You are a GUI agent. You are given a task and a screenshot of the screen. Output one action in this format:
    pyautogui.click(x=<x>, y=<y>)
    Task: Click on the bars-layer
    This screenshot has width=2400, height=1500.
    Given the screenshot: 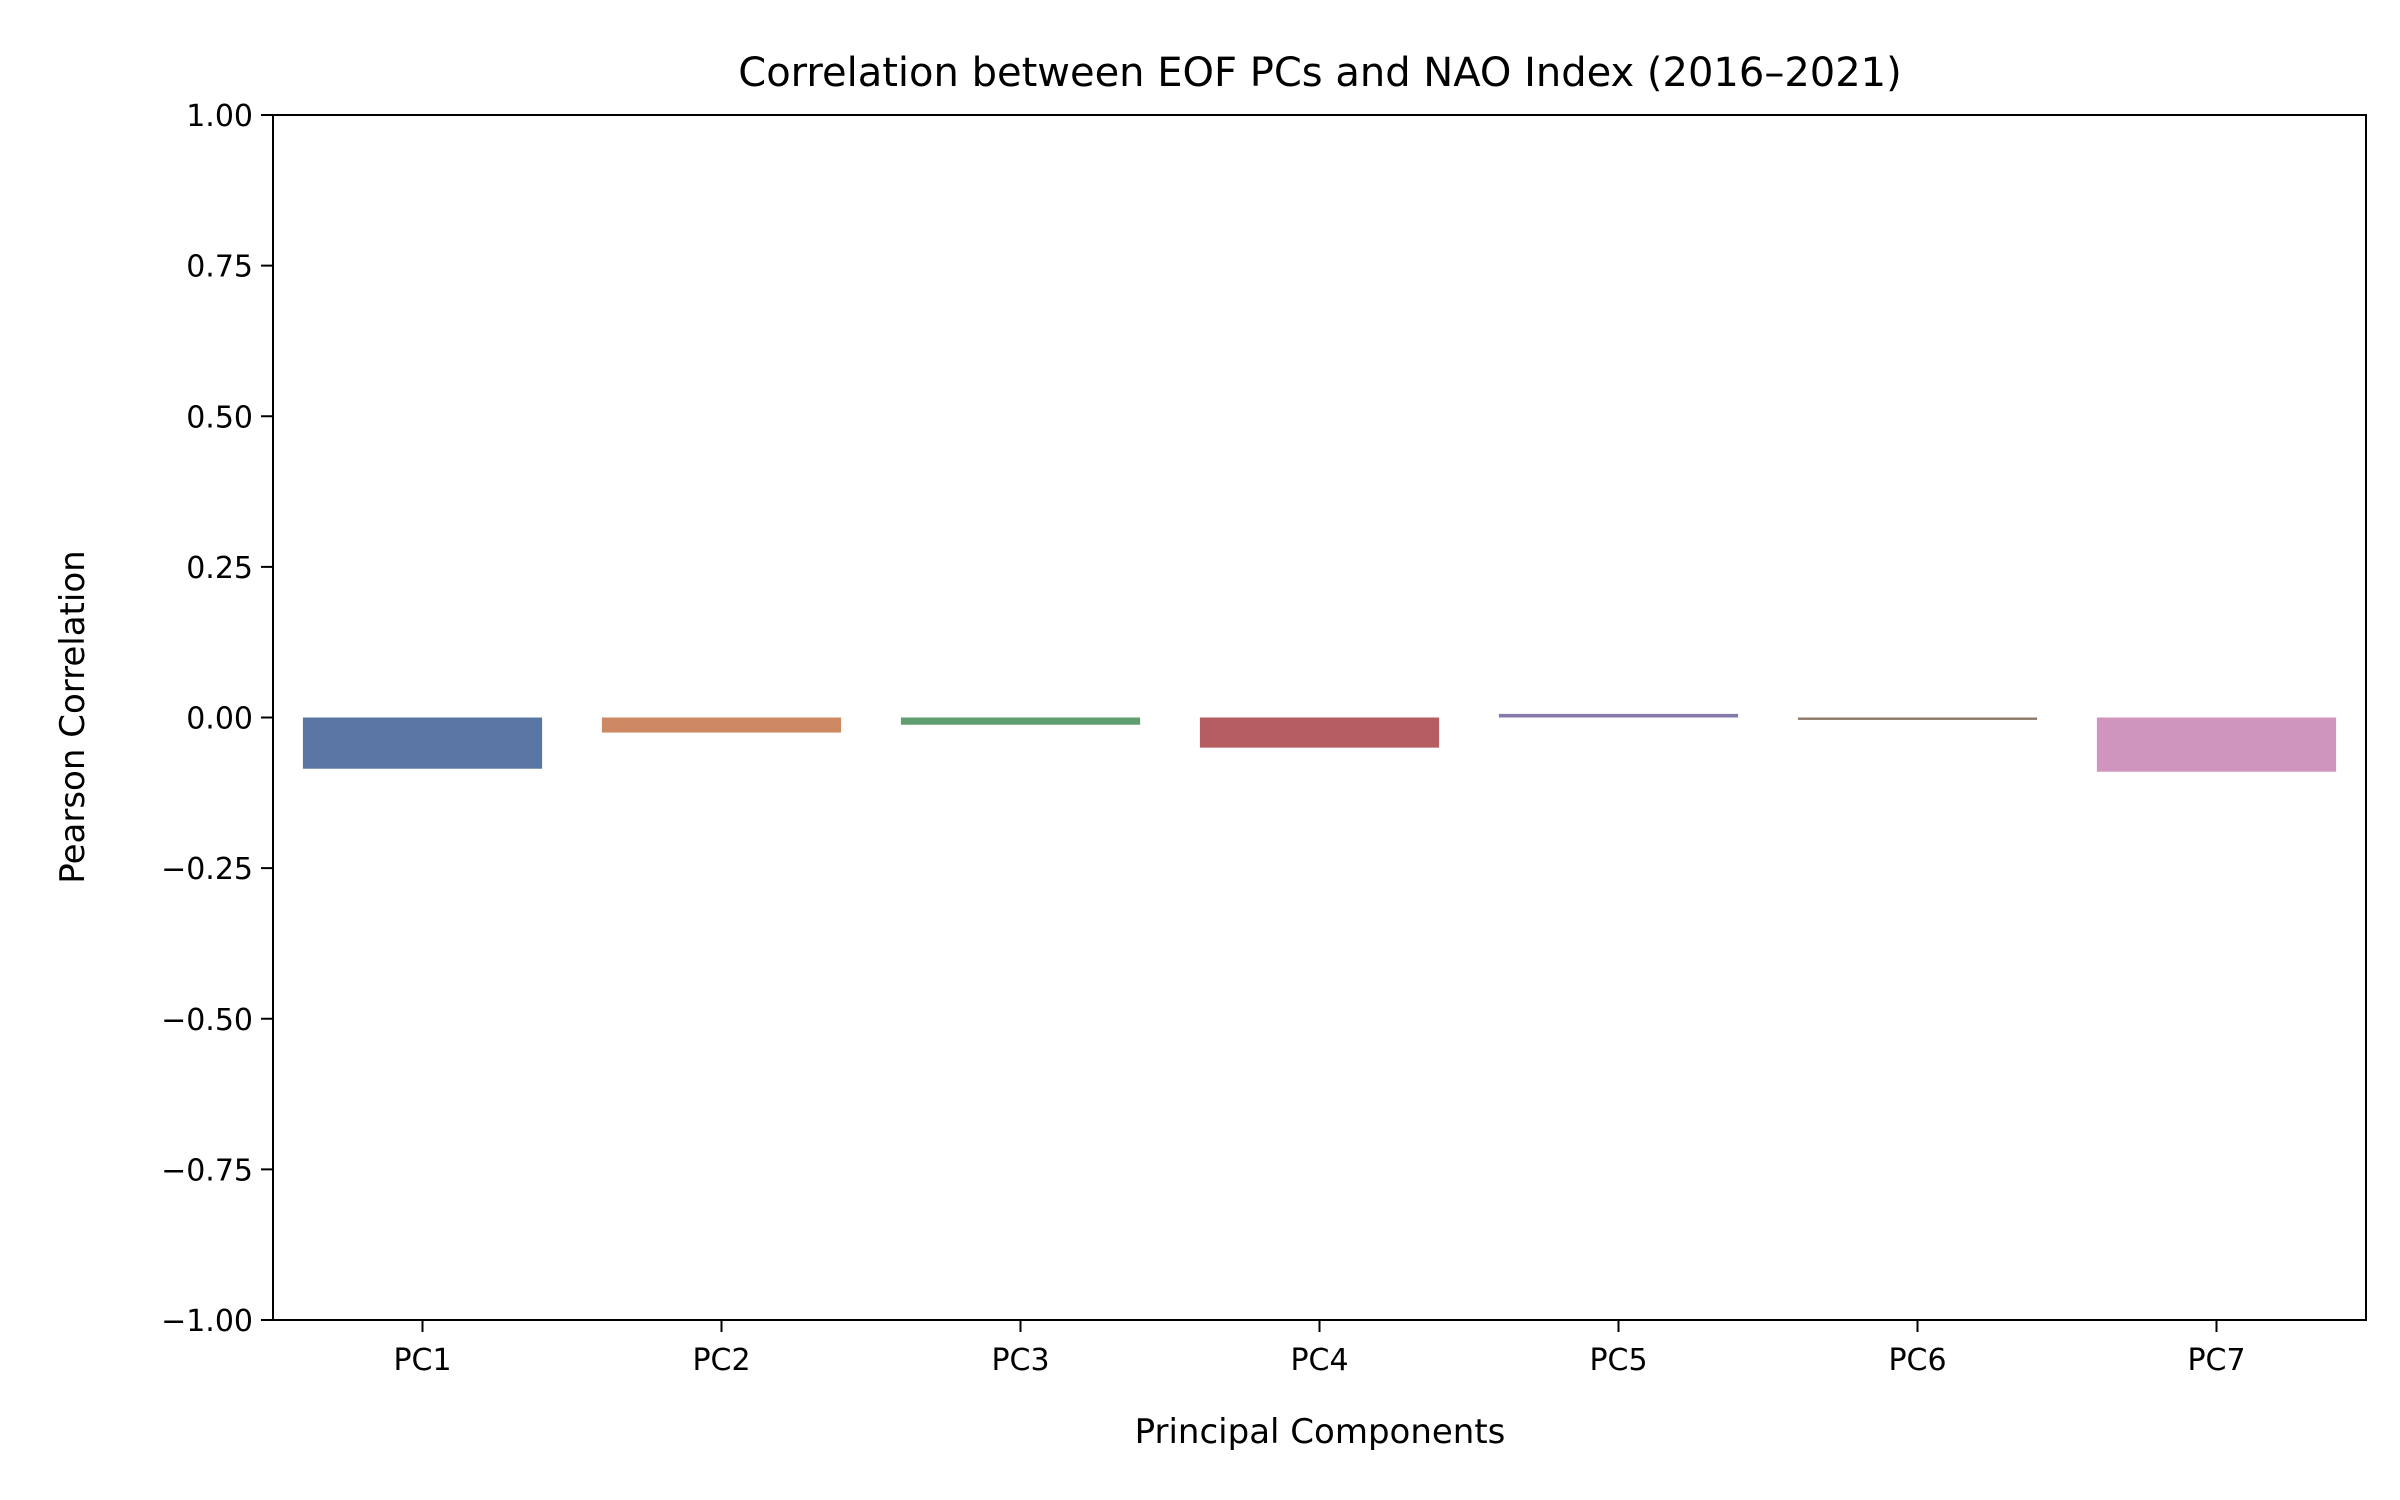 What is the action you would take?
    pyautogui.click(x=1319, y=742)
    